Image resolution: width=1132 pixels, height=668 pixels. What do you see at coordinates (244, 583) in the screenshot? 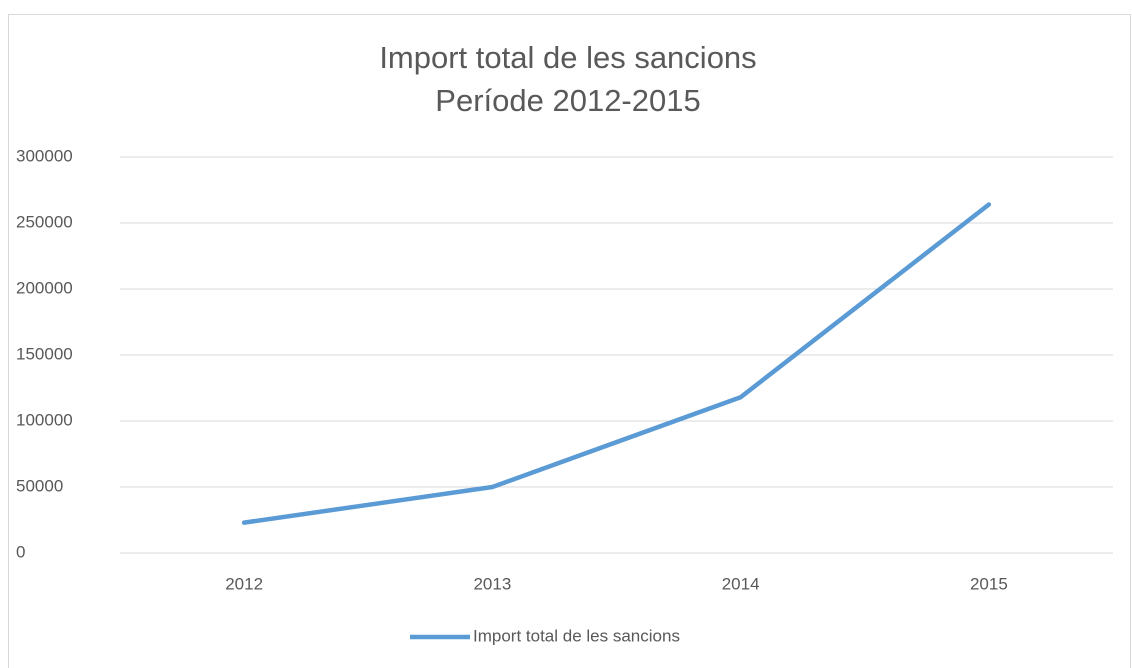
I see `x-tick-label: 2012` at bounding box center [244, 583].